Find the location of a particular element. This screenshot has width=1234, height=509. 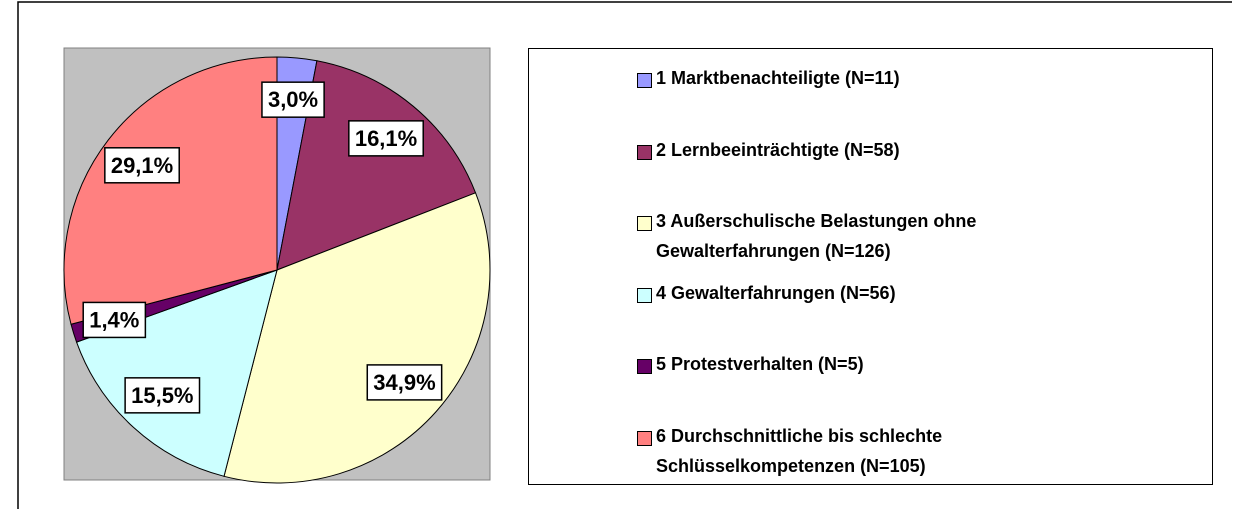

data-label-text: 29,1% is located at coordinates (142, 165).